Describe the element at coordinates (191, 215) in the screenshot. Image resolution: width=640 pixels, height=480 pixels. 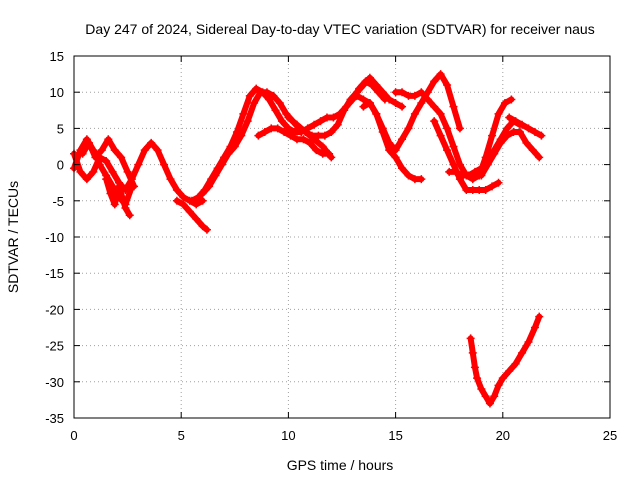
I see `series-arc-e` at that location.